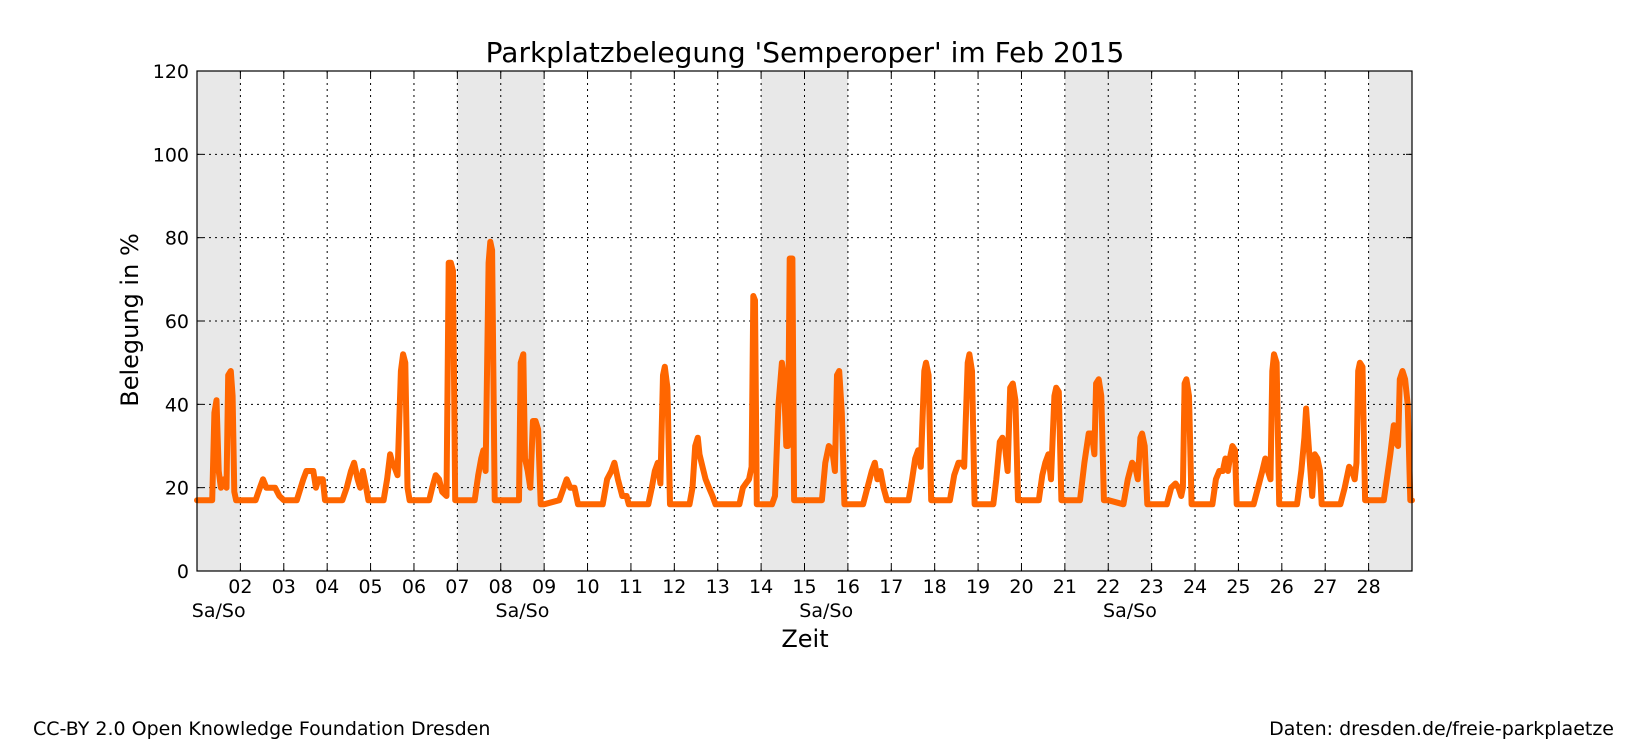  What do you see at coordinates (1021, 587) in the screenshot?
I see `x-tick-label-20: 20` at bounding box center [1021, 587].